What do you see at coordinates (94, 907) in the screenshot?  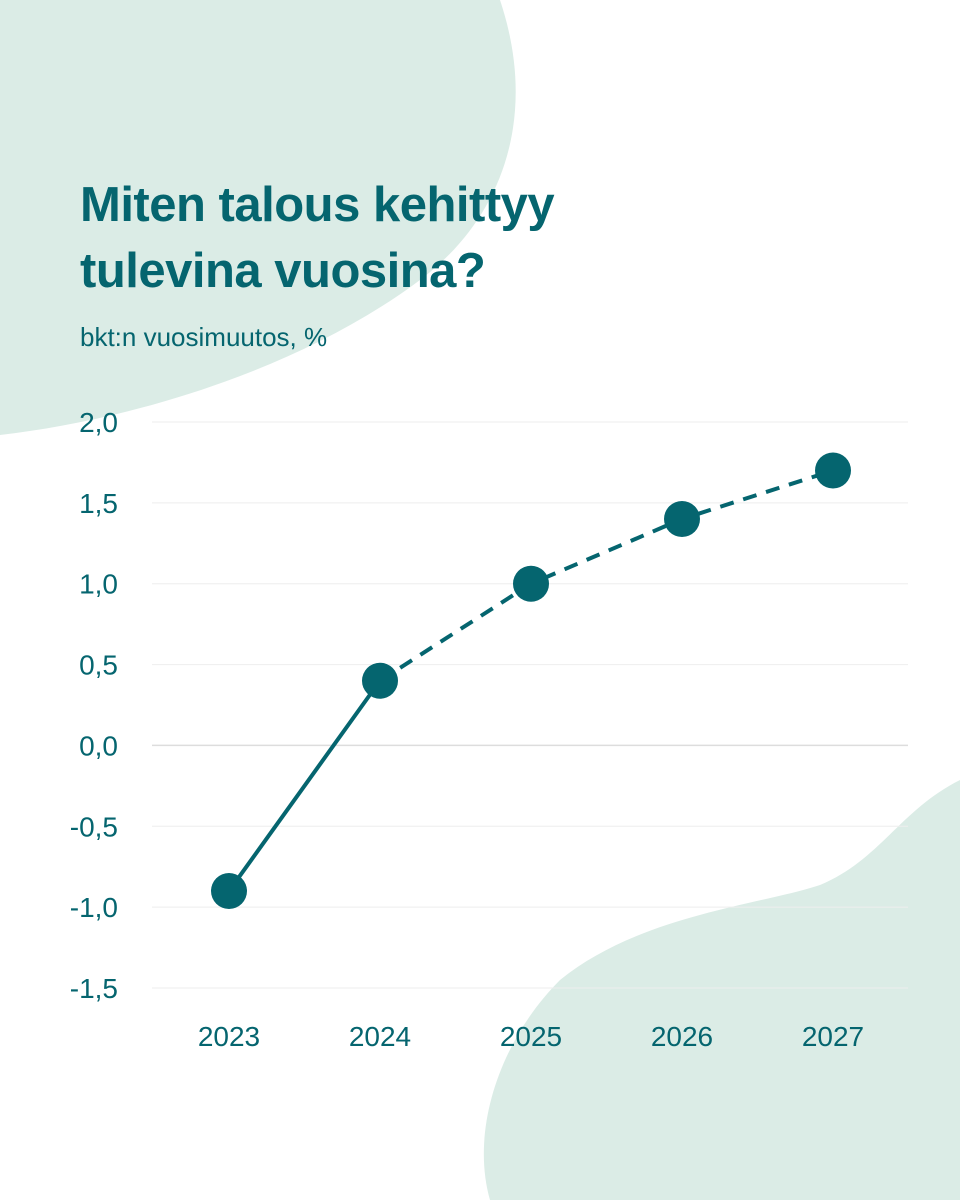 I see `y-tick-label: -1,0` at bounding box center [94, 907].